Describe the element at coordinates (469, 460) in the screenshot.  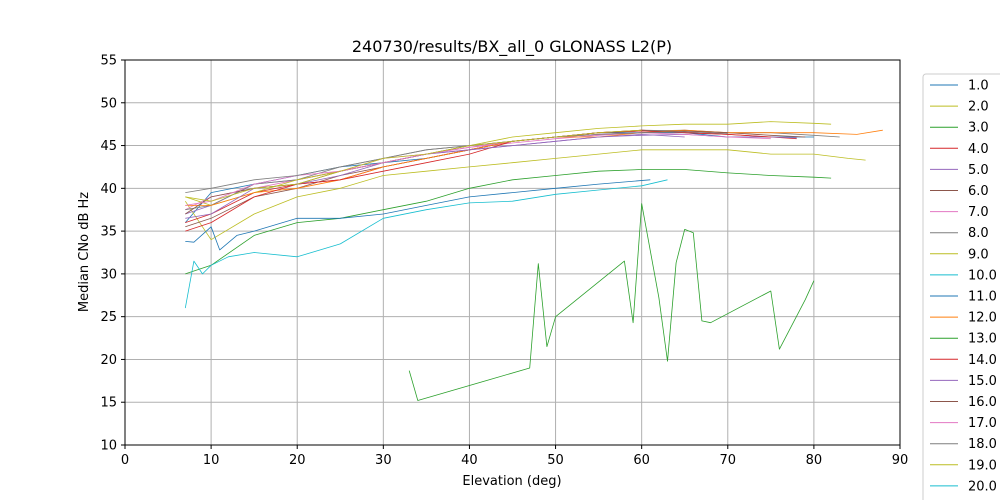
I see `x-tick-label: 40` at that location.